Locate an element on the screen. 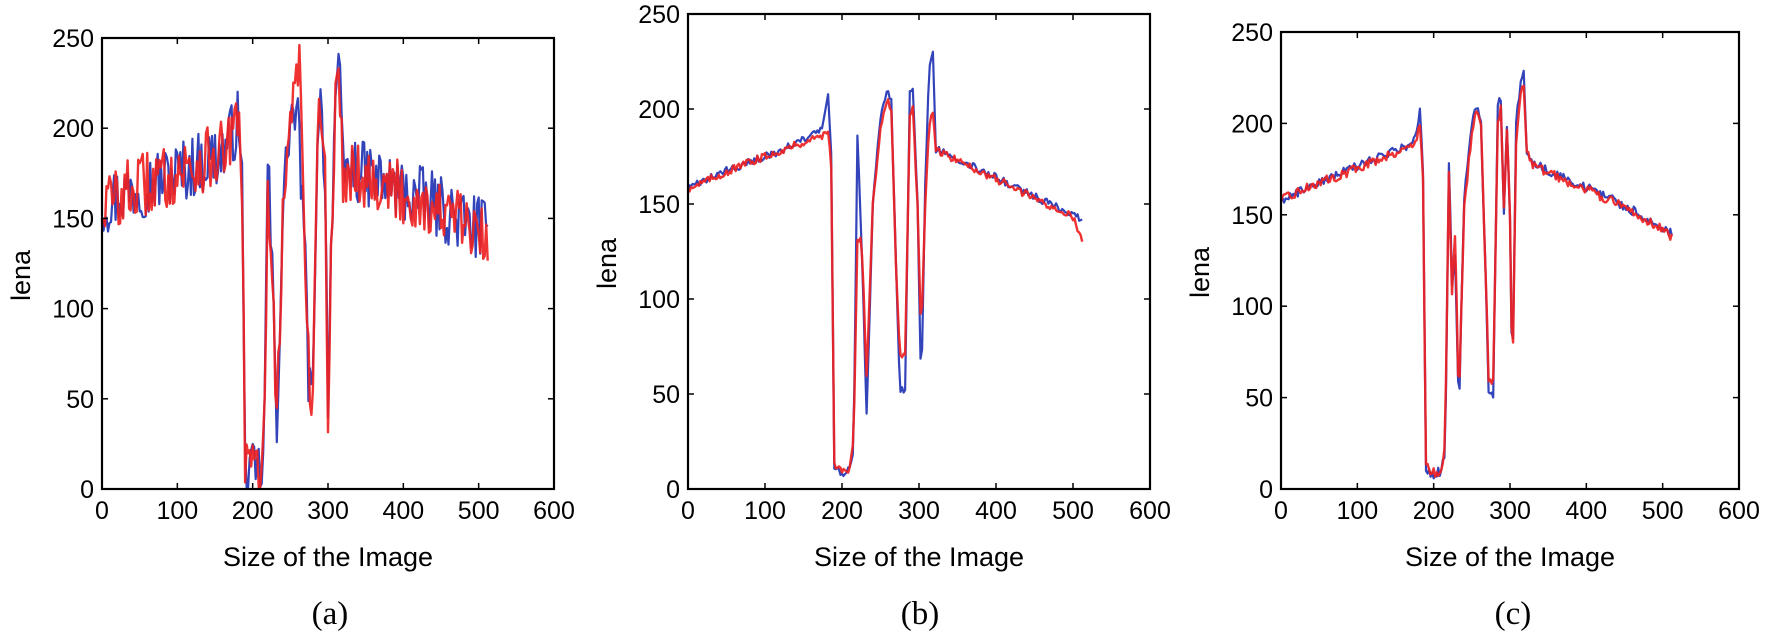 This screenshot has height=633, width=1769. caption-b: (b) is located at coordinates (920, 614).